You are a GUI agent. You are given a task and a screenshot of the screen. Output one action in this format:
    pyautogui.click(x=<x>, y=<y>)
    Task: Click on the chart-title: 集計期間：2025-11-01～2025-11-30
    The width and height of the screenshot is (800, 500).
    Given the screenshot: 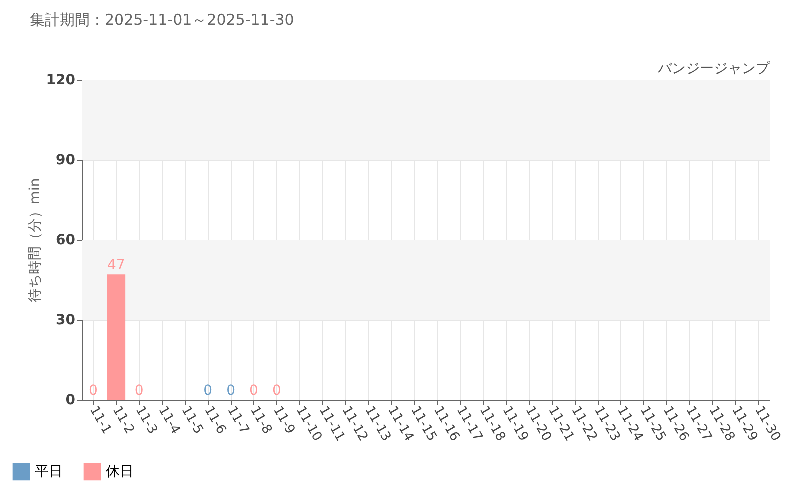 What is the action you would take?
    pyautogui.click(x=162, y=20)
    